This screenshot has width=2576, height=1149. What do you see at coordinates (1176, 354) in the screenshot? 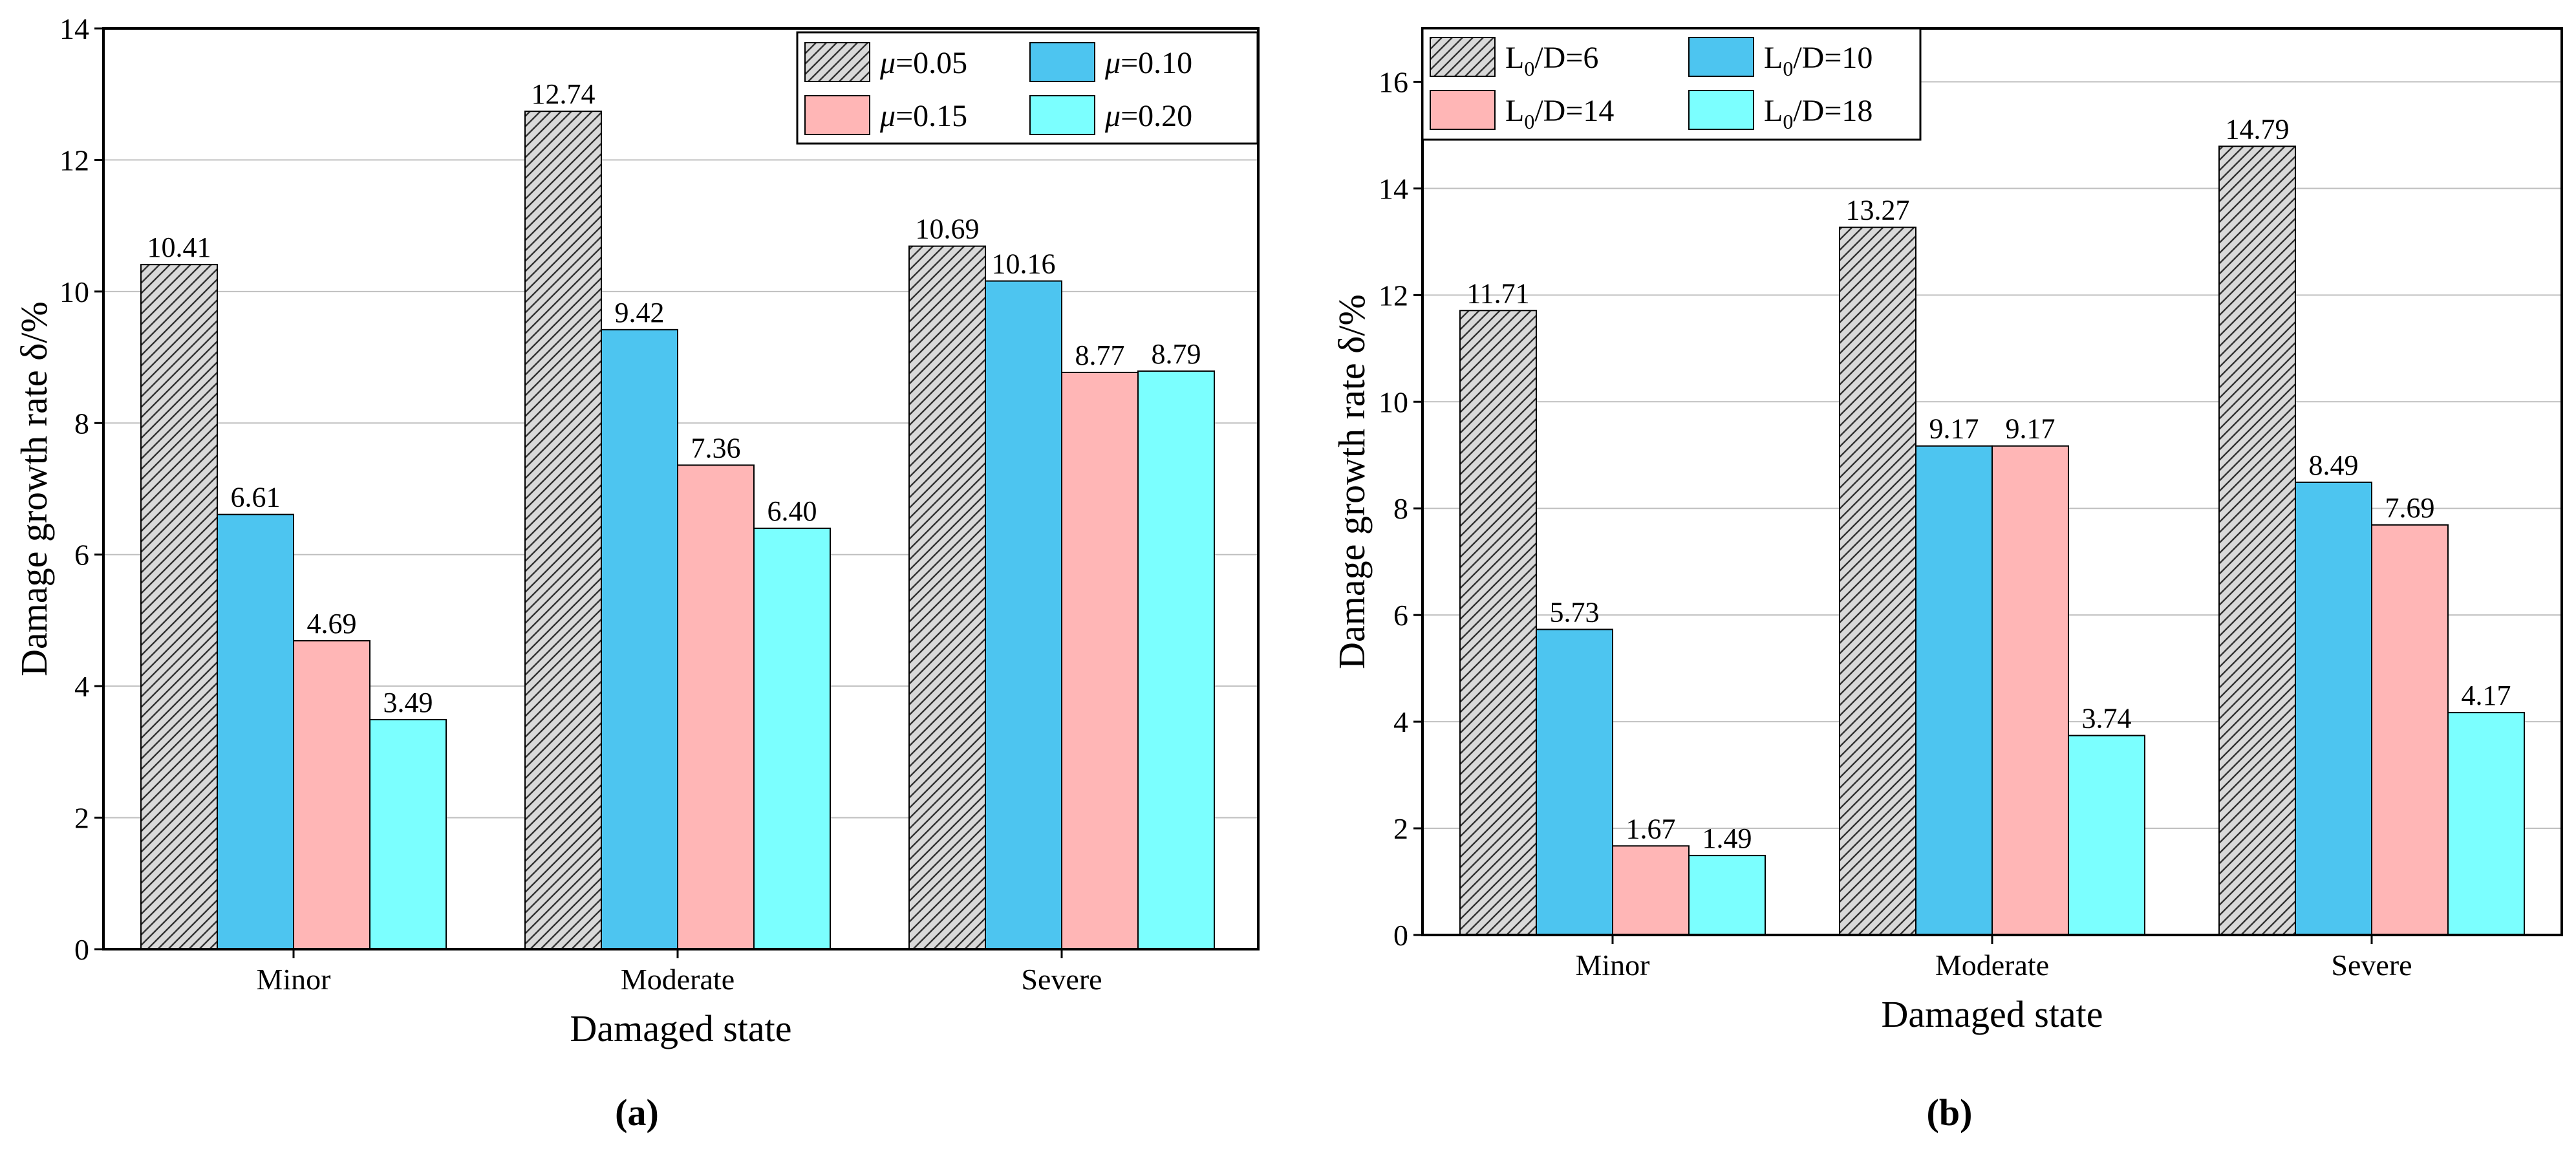
I see `bar-value-label: 8.79` at bounding box center [1176, 354].